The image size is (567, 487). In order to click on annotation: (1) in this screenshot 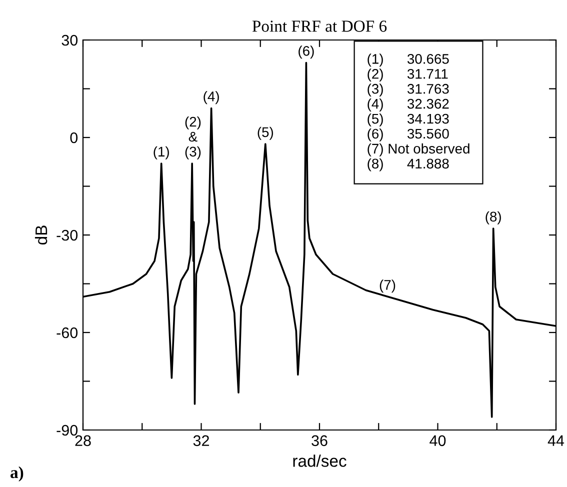, I will do `click(161, 153)`.